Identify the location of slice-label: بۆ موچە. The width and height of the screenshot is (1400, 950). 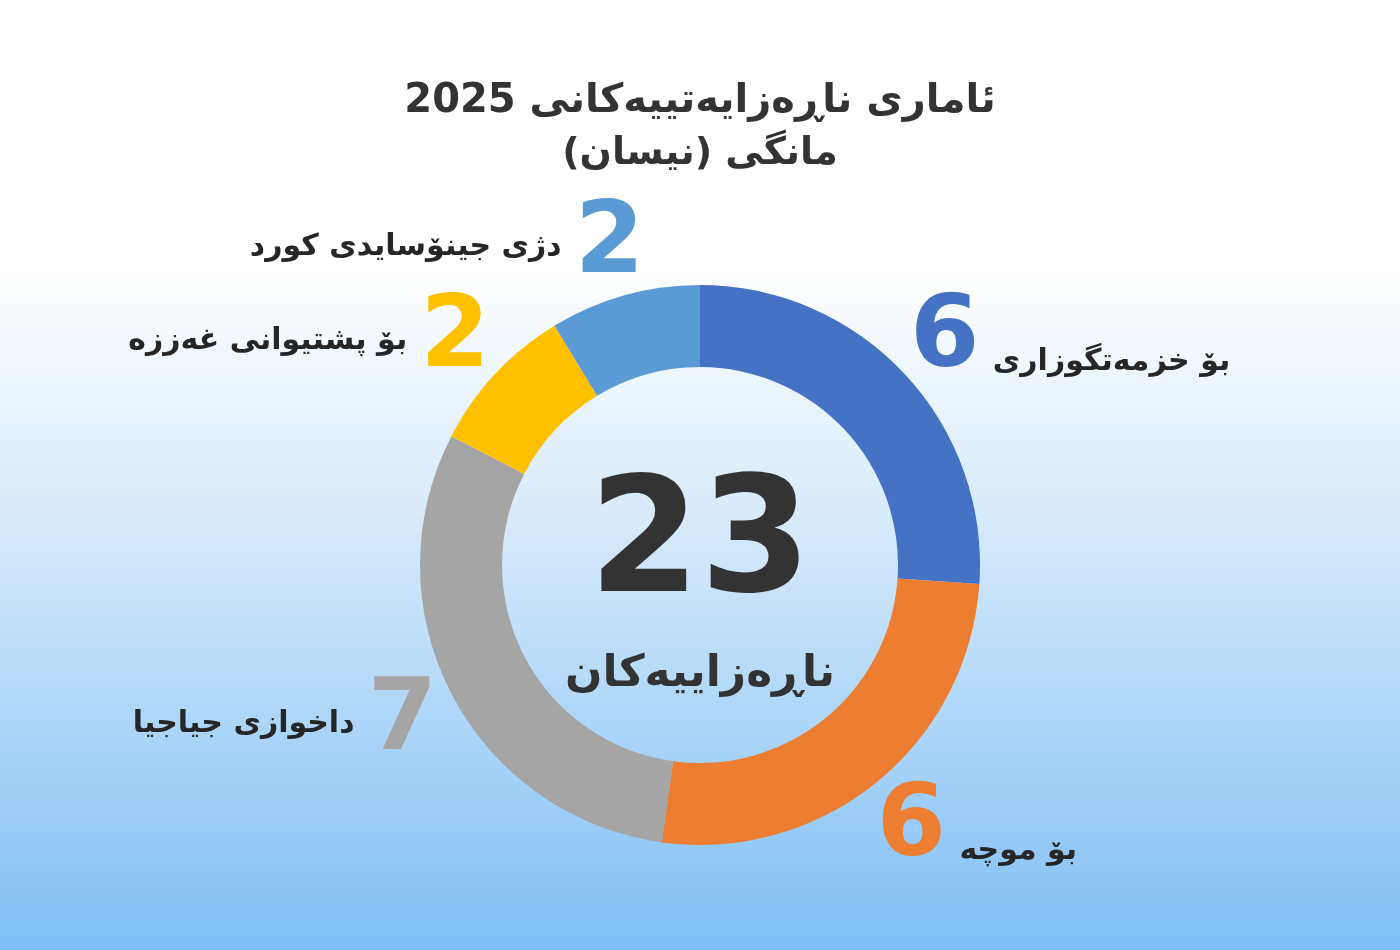
(1018, 848).